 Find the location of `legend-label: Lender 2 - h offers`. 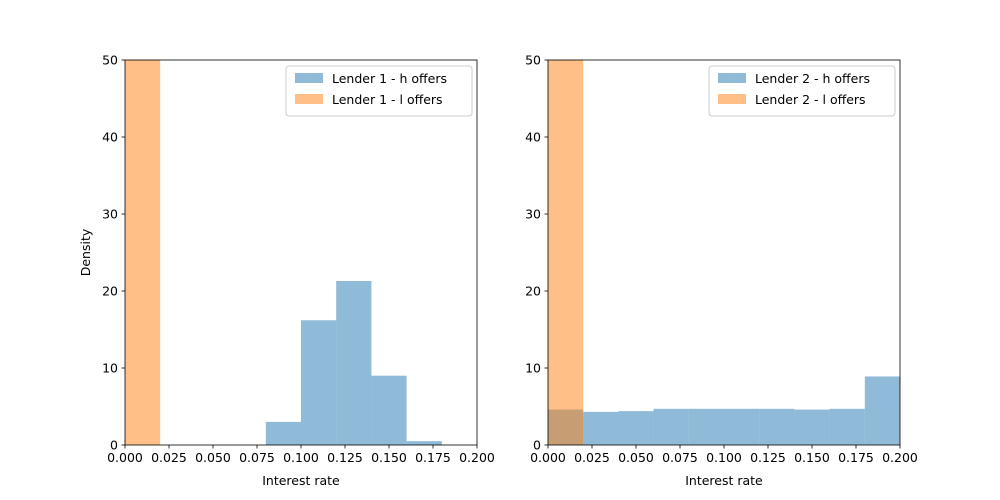

legend-label: Lender 2 - h offers is located at coordinates (812, 78).